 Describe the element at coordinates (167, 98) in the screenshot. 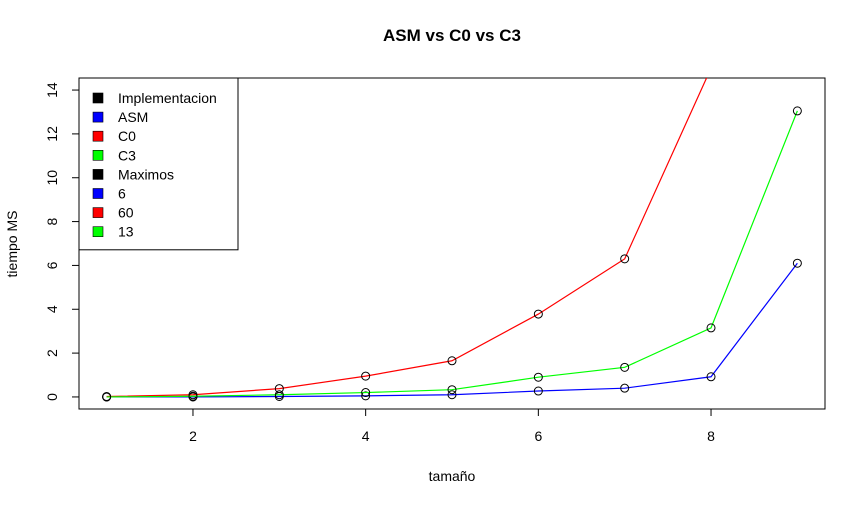

I see `legend-label: Implementacion` at that location.